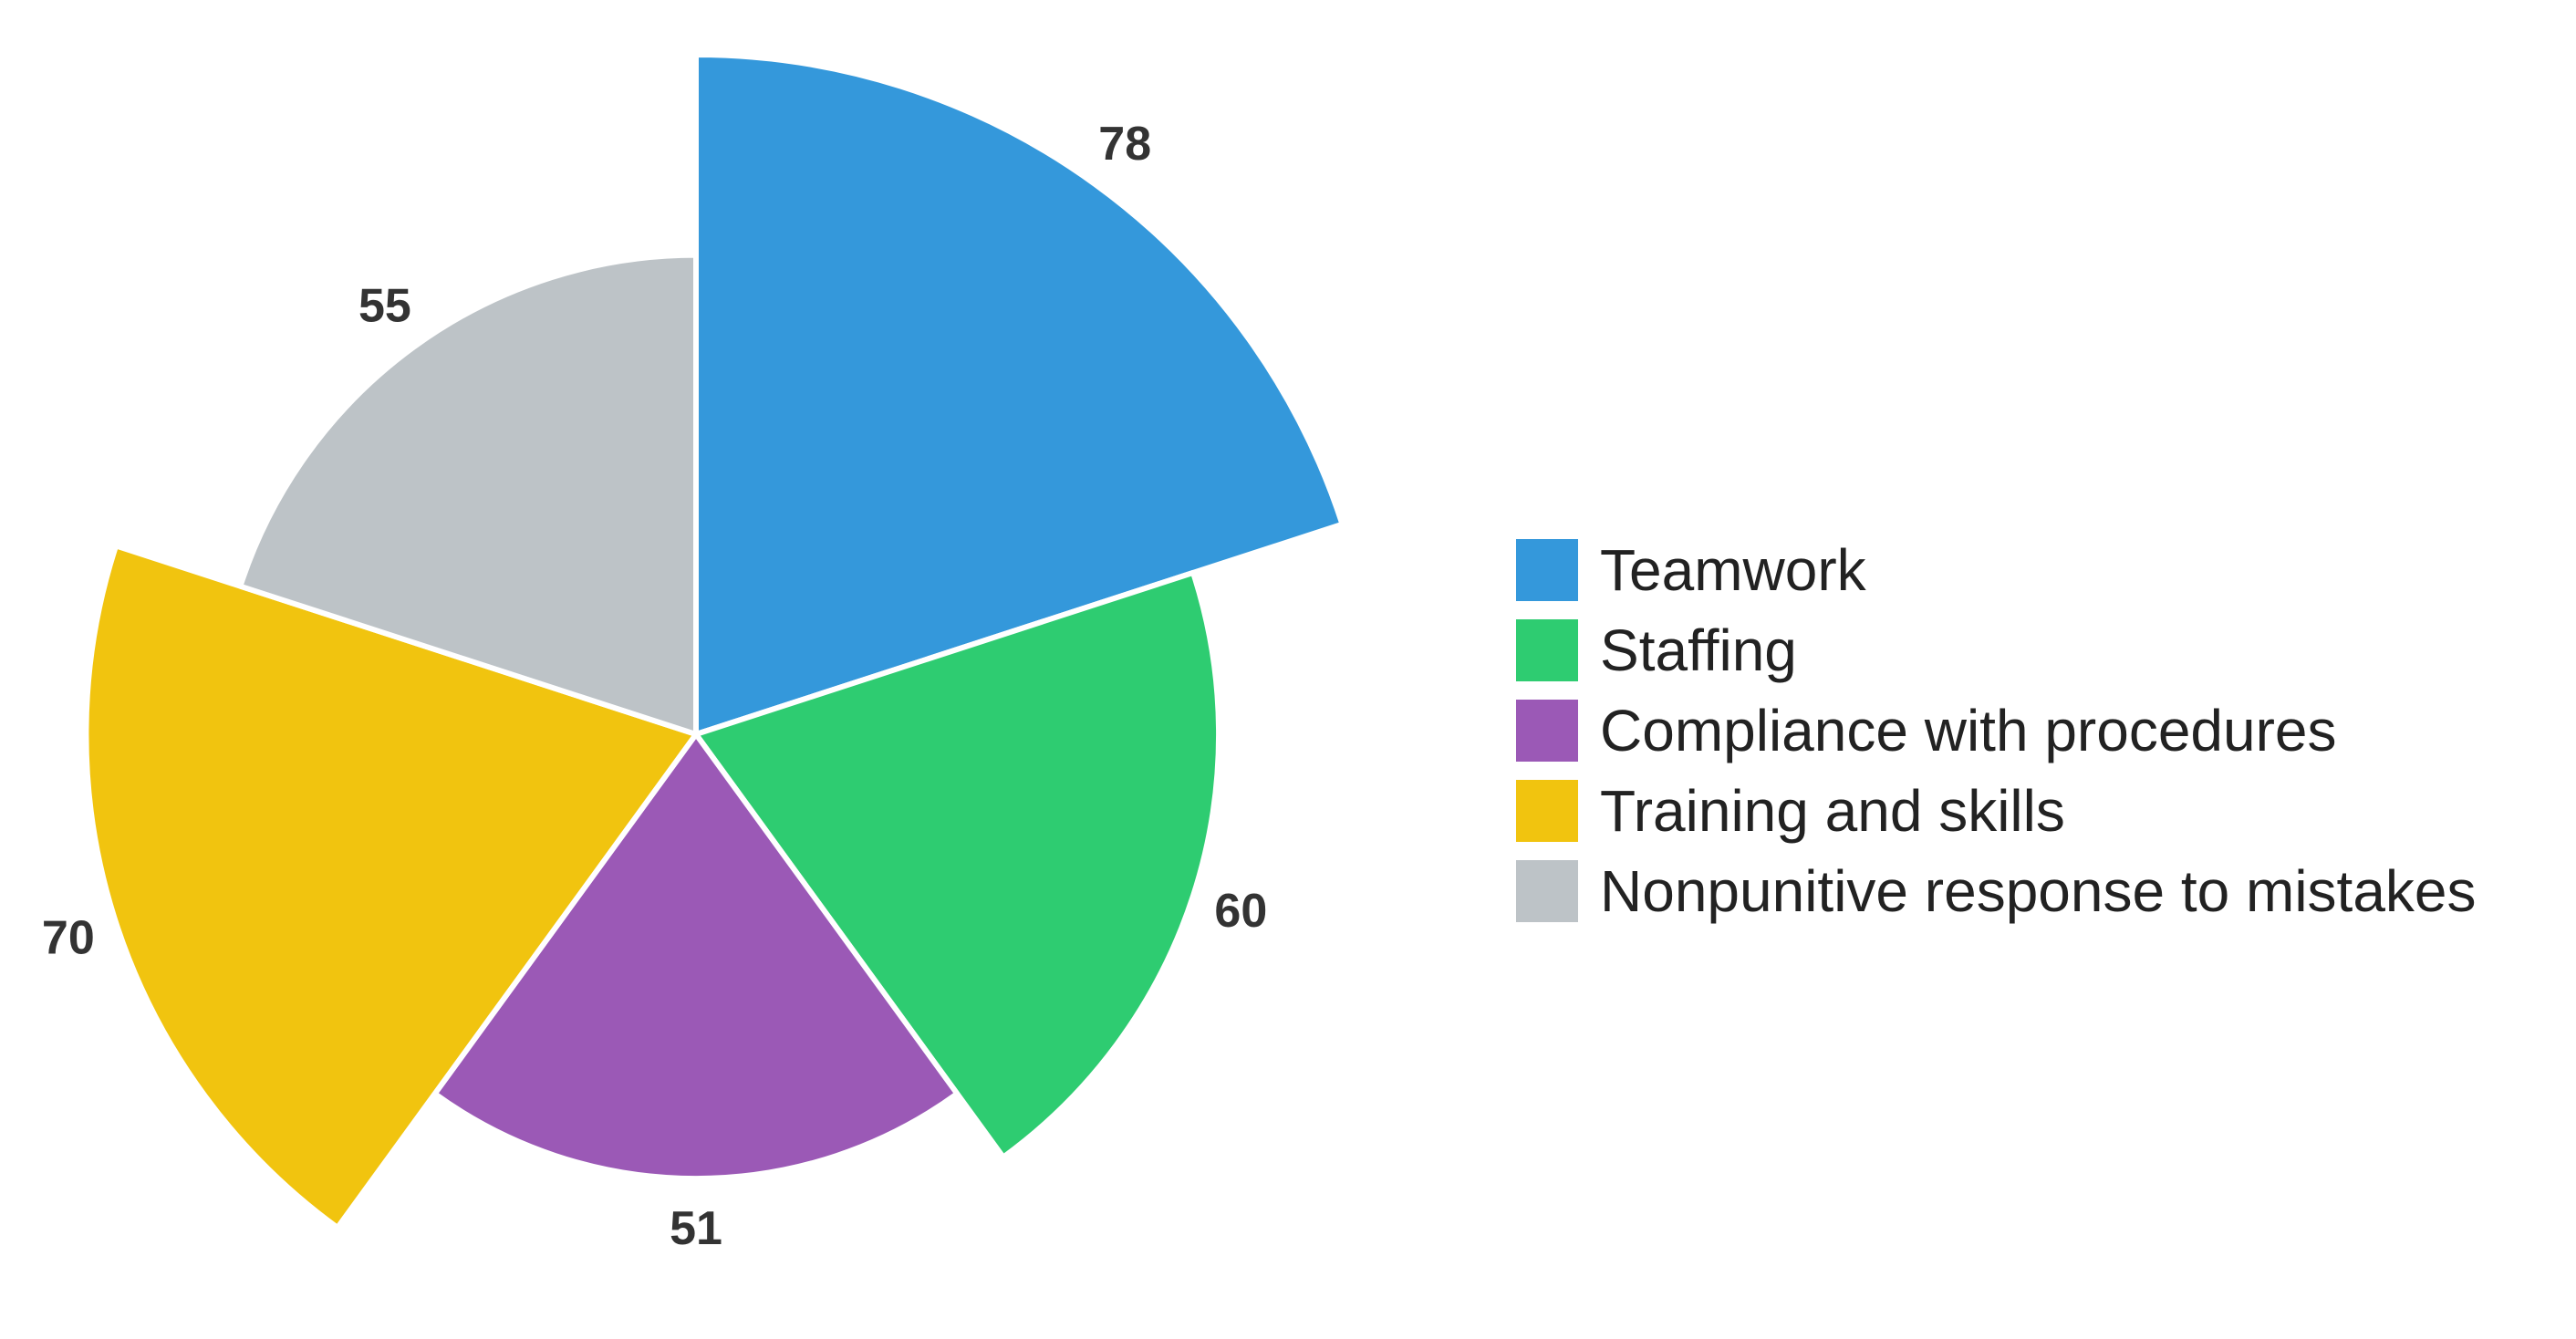 The width and height of the screenshot is (2576, 1339). I want to click on data-label-teamwork: 78, so click(1124, 144).